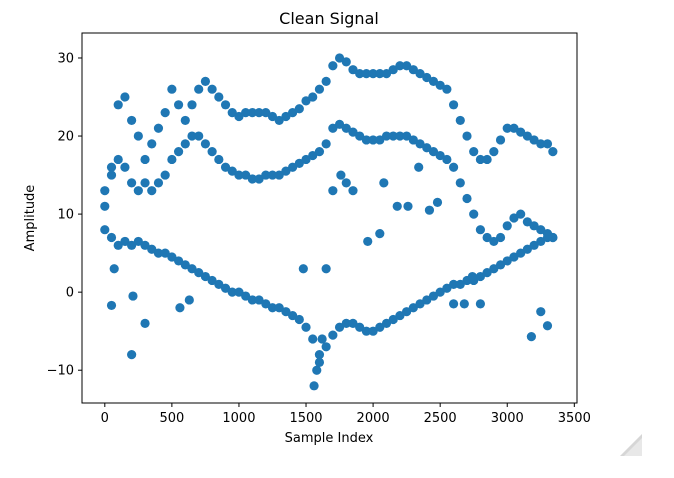  I want to click on y-axis-label: Amplitude, so click(30, 218).